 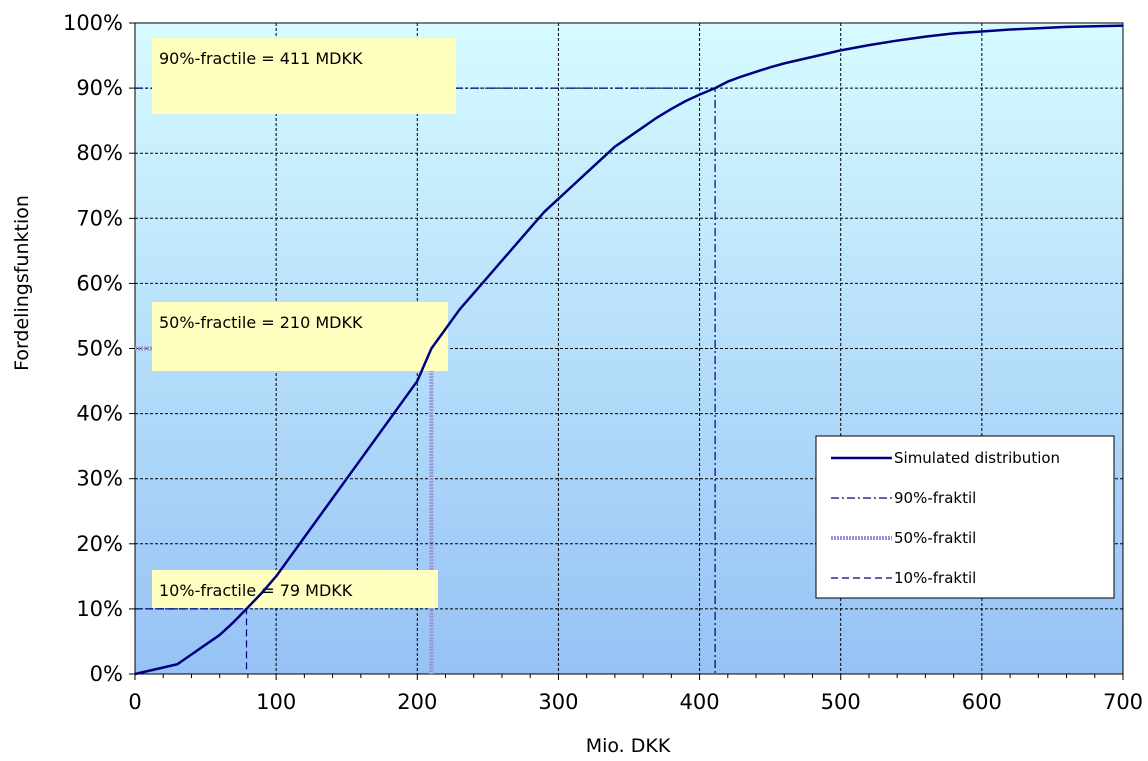 What do you see at coordinates (935, 538) in the screenshot?
I see `legend-label: 50%-fraktil` at bounding box center [935, 538].